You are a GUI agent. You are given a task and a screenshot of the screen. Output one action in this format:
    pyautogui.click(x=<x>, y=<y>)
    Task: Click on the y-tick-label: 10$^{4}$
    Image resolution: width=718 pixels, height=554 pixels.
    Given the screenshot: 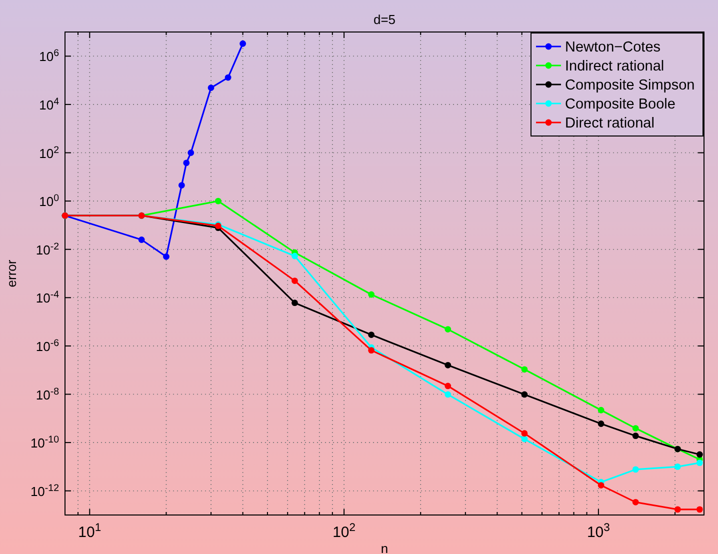 What is the action you would take?
    pyautogui.click(x=49, y=104)
    